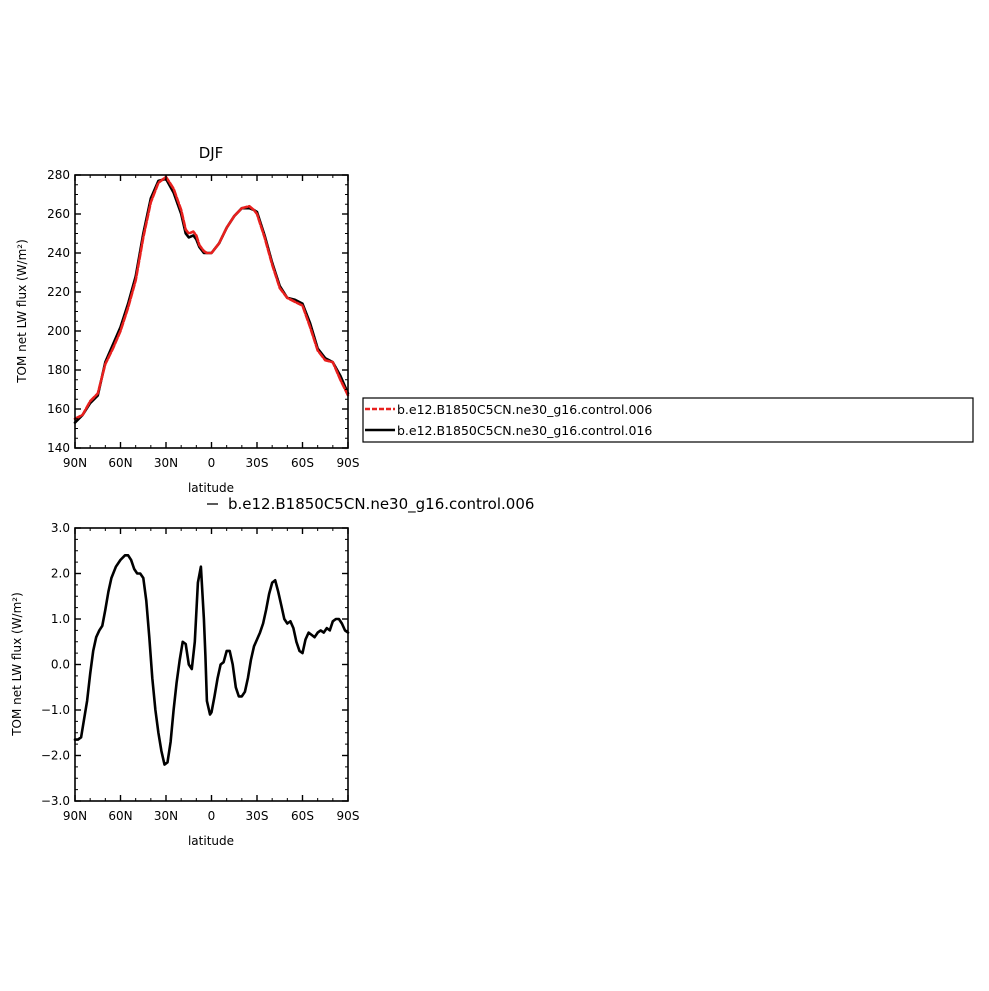 This screenshot has height=991, width=989. Describe the element at coordinates (58, 292) in the screenshot. I see `top-y-tick-label: 220` at that location.